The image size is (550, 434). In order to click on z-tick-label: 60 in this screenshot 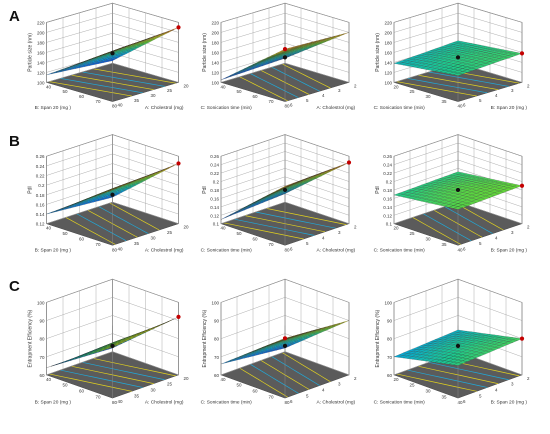, I will do `click(390, 375)`.